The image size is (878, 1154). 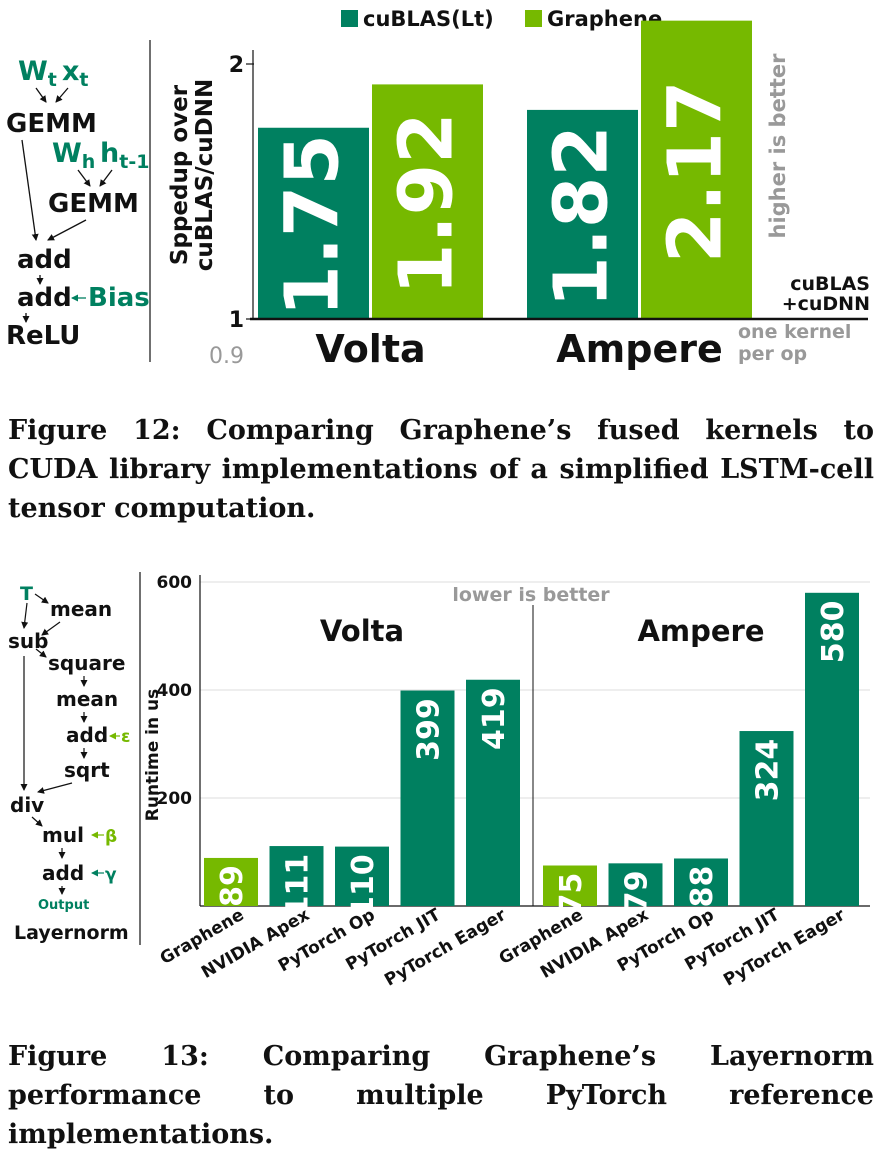 I want to click on mean-node-2: mean, so click(x=87, y=699).